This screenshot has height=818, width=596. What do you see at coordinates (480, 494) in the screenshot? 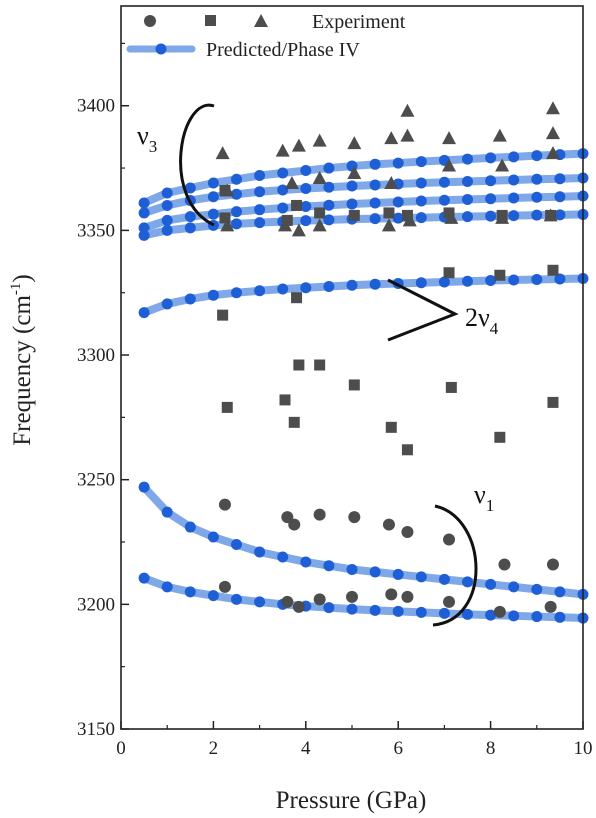
I see `v1-label-base: ν` at bounding box center [480, 494].